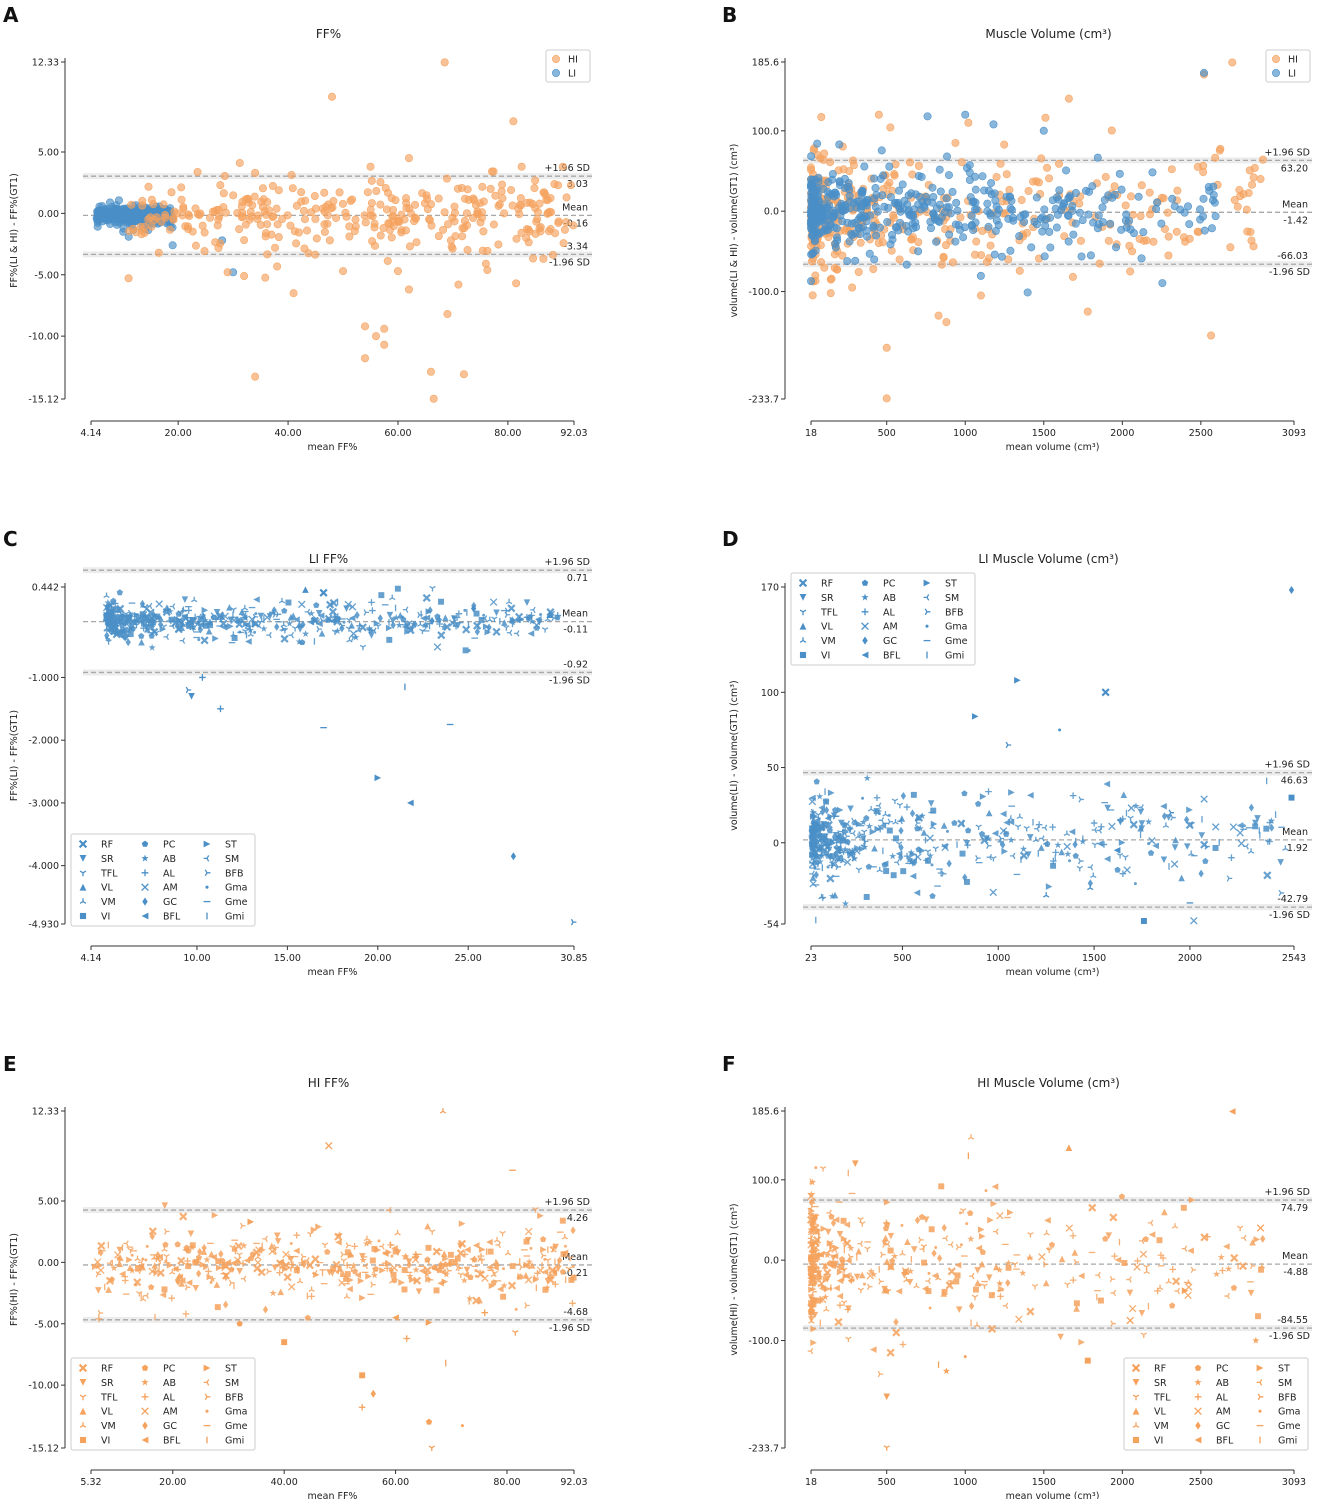 The image size is (1325, 1499). I want to click on legend-label-tfl: TFL, so click(829, 612).